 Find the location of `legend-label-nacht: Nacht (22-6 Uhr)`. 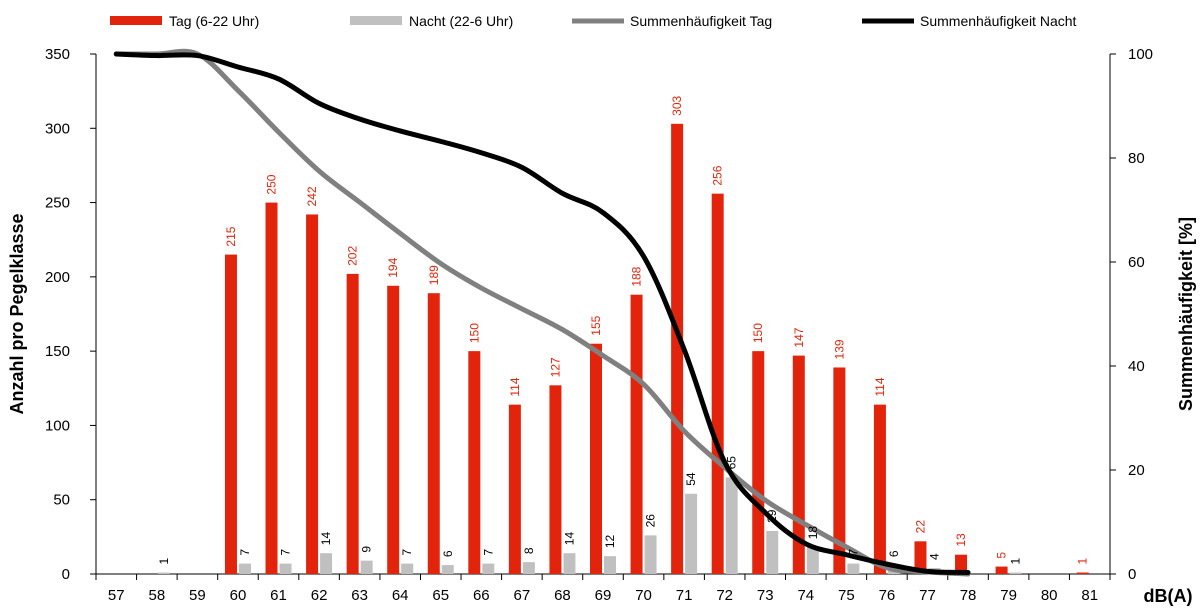

legend-label-nacht: Nacht (22-6 Uhr) is located at coordinates (461, 21).